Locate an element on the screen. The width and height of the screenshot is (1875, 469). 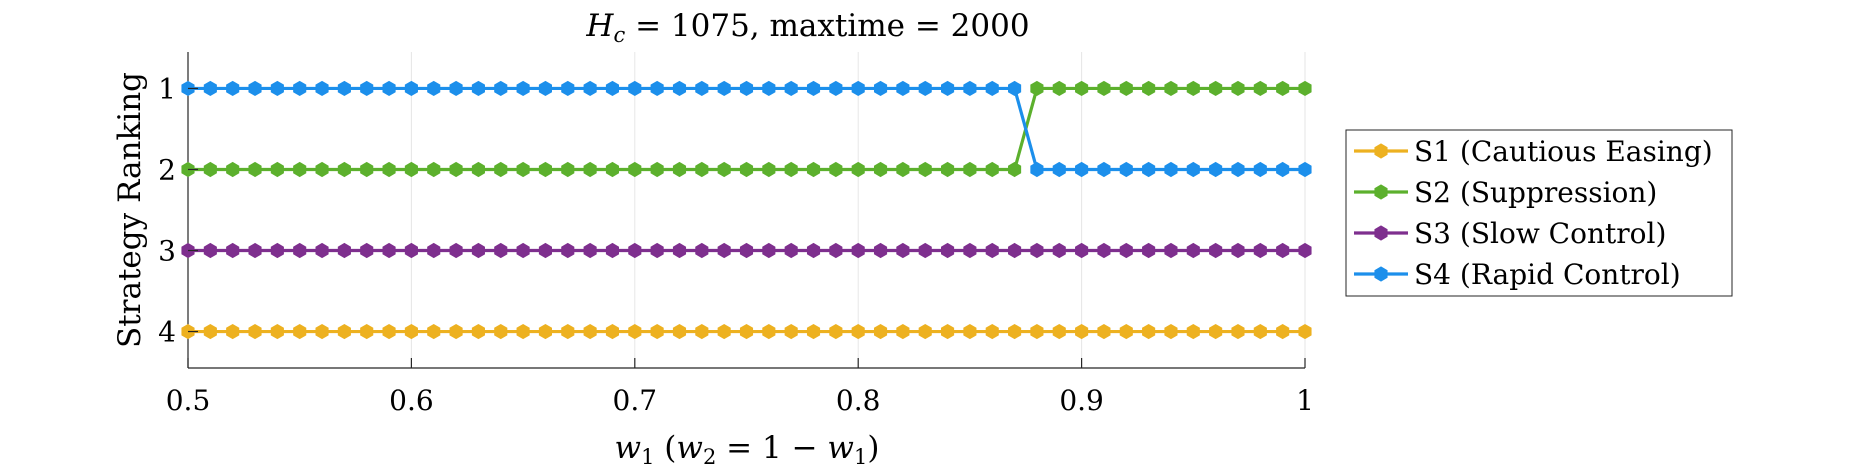
x-tick-label: 0.7 is located at coordinates (635, 400).